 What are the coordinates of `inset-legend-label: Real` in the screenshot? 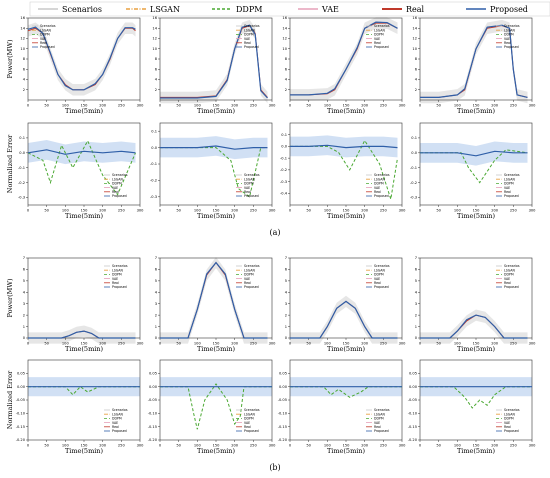 It's located at (377, 283).